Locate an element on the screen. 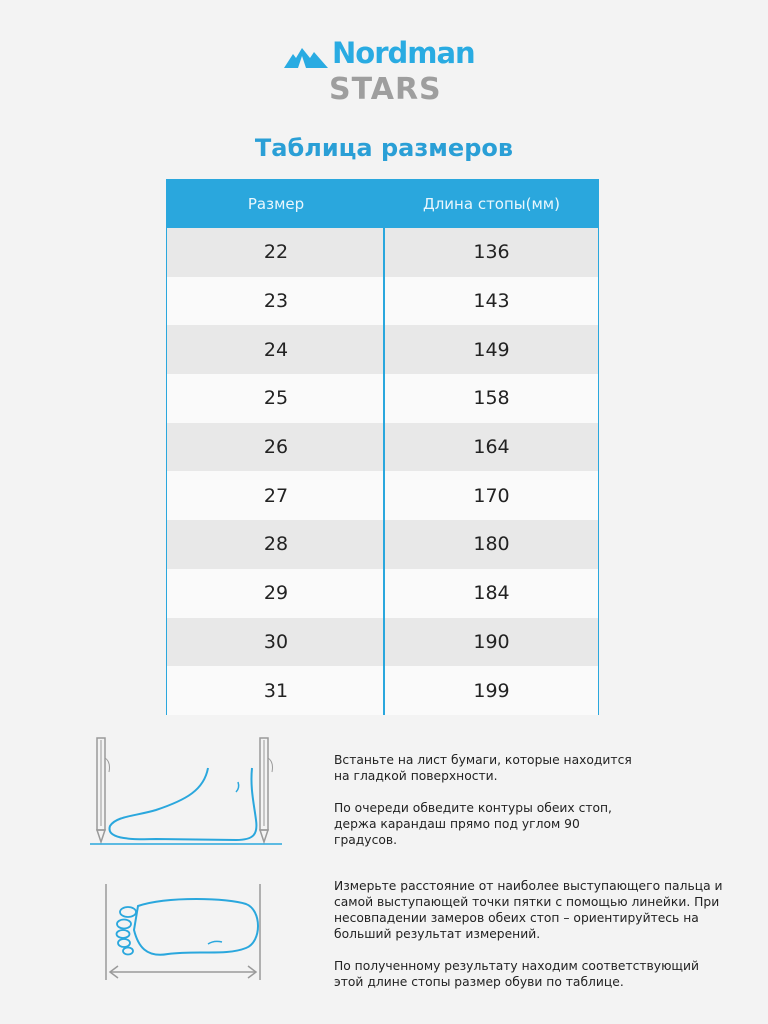 This screenshot has height=1024, width=768. table-row: 22 136 is located at coordinates (382, 252).